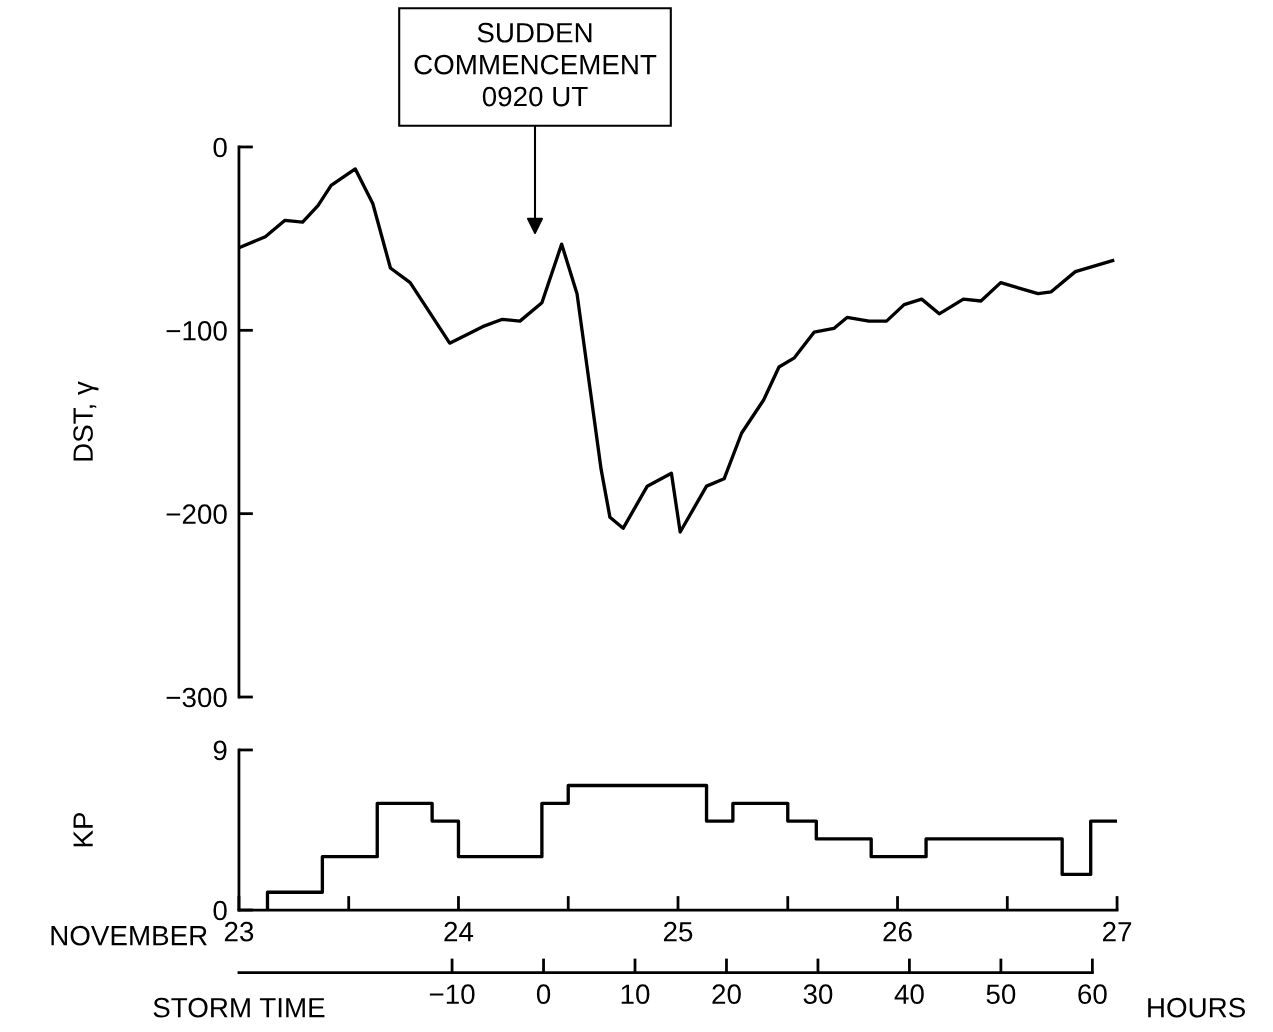  What do you see at coordinates (1001, 994) in the screenshot?
I see `x2-tick-label: 50` at bounding box center [1001, 994].